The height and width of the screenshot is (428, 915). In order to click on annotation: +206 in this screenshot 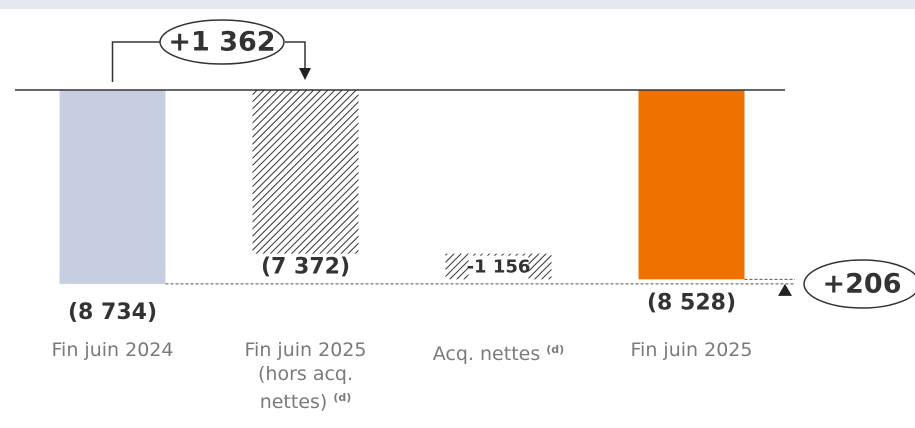, I will do `click(862, 284)`.